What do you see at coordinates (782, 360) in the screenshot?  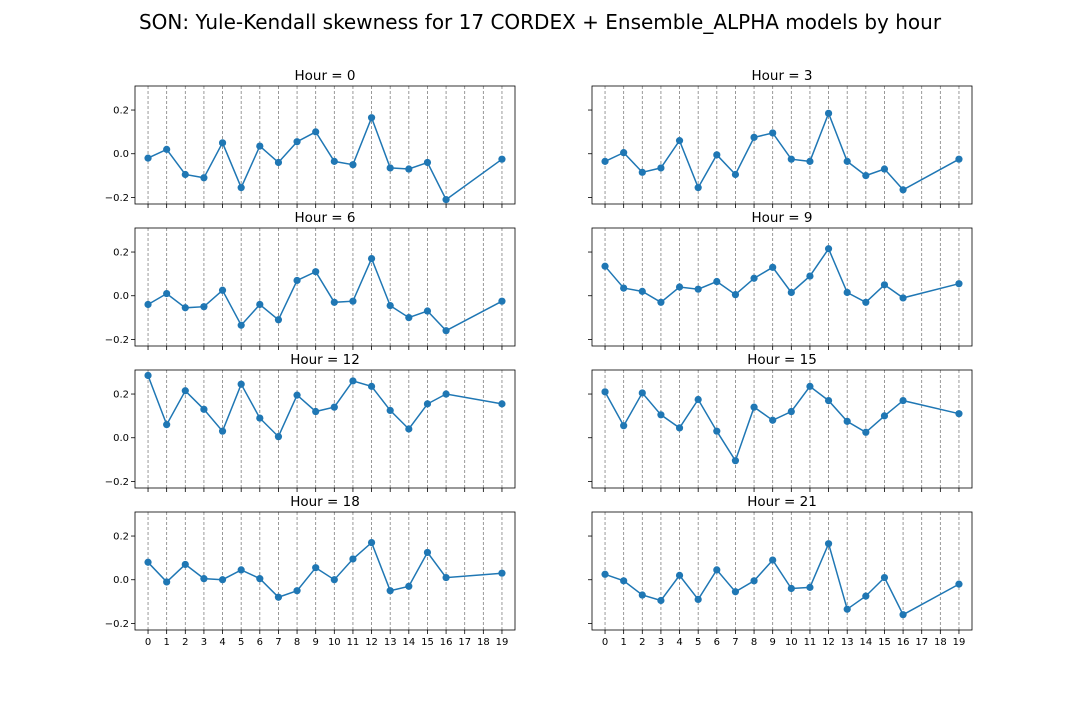 I see `panel-title: Hour = 15` at bounding box center [782, 360].